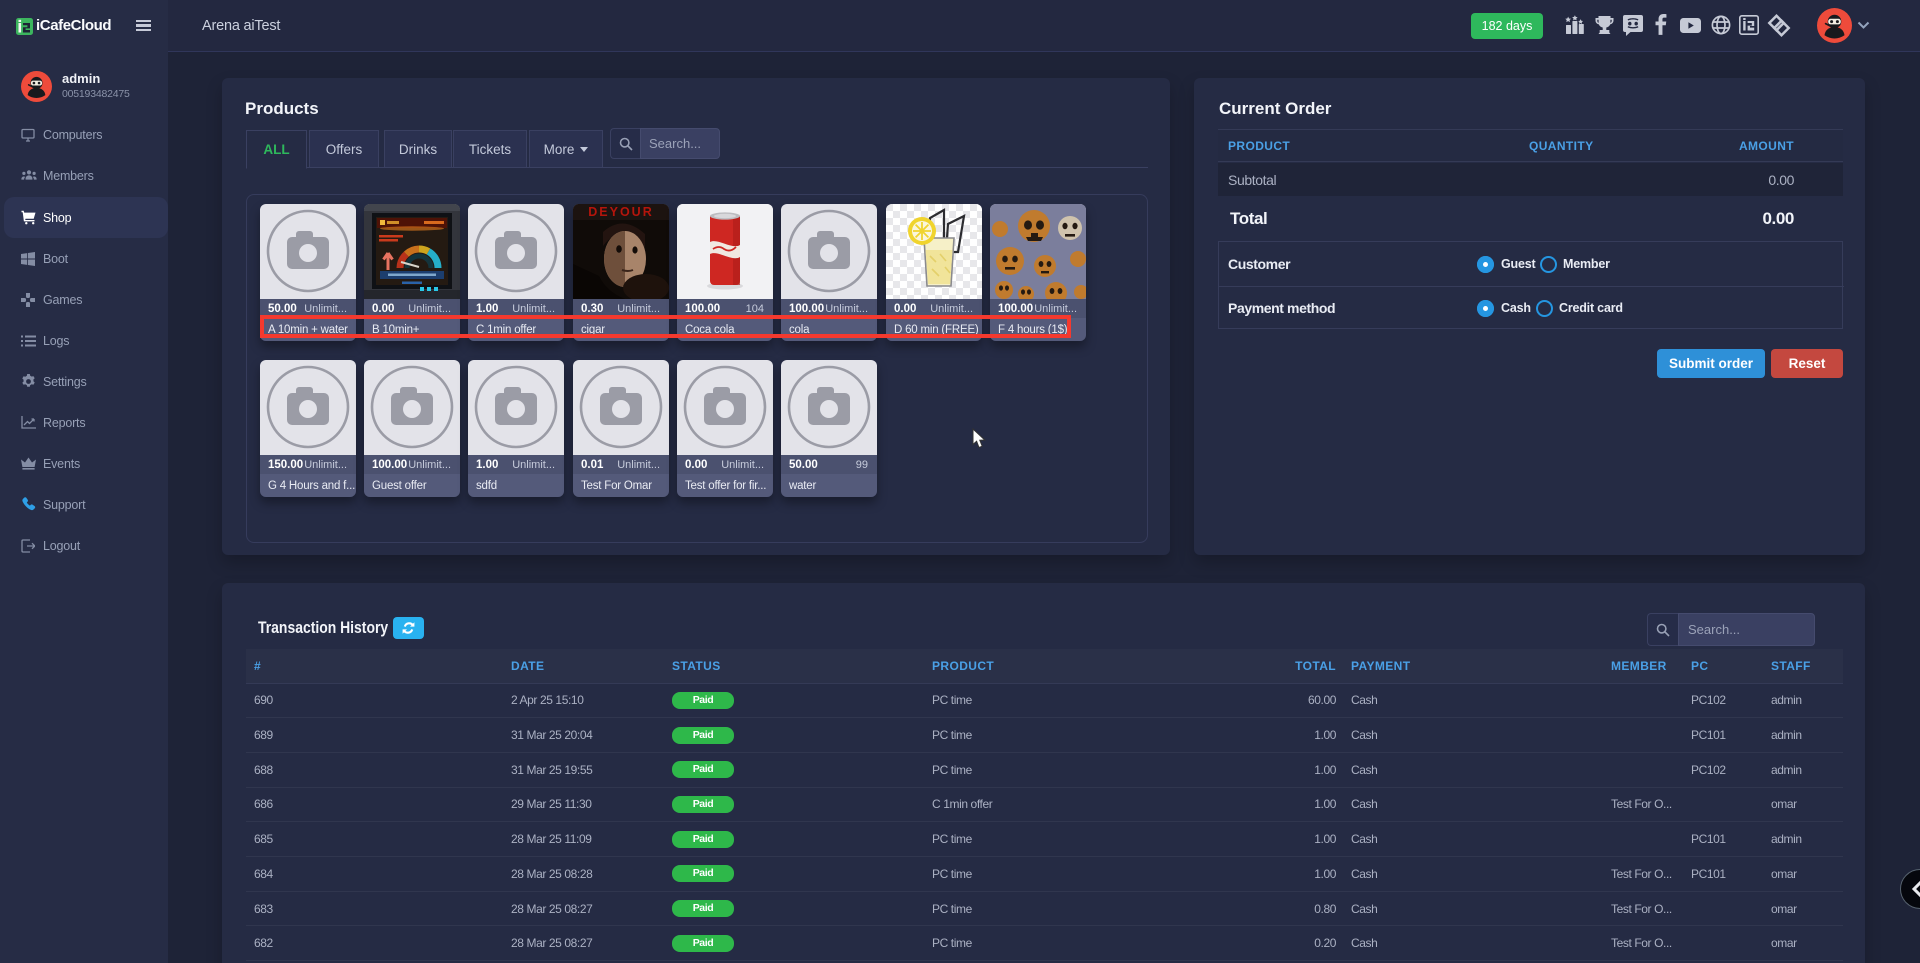 Image resolution: width=1920 pixels, height=963 pixels. I want to click on svg-text: DEYOUR, so click(620, 212).